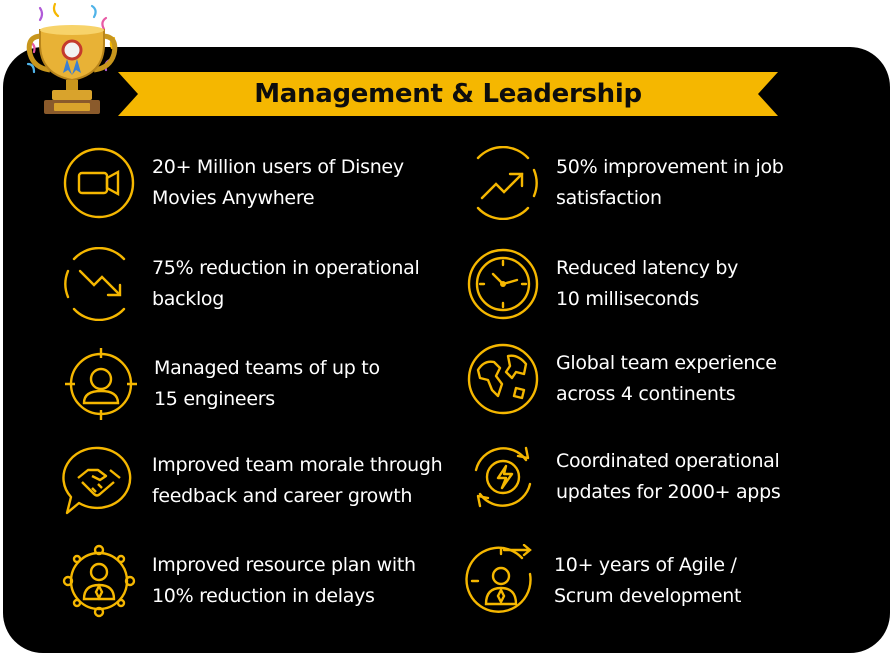 This screenshot has height=657, width=895. Describe the element at coordinates (503, 284) in the screenshot. I see `clock-icon` at that location.